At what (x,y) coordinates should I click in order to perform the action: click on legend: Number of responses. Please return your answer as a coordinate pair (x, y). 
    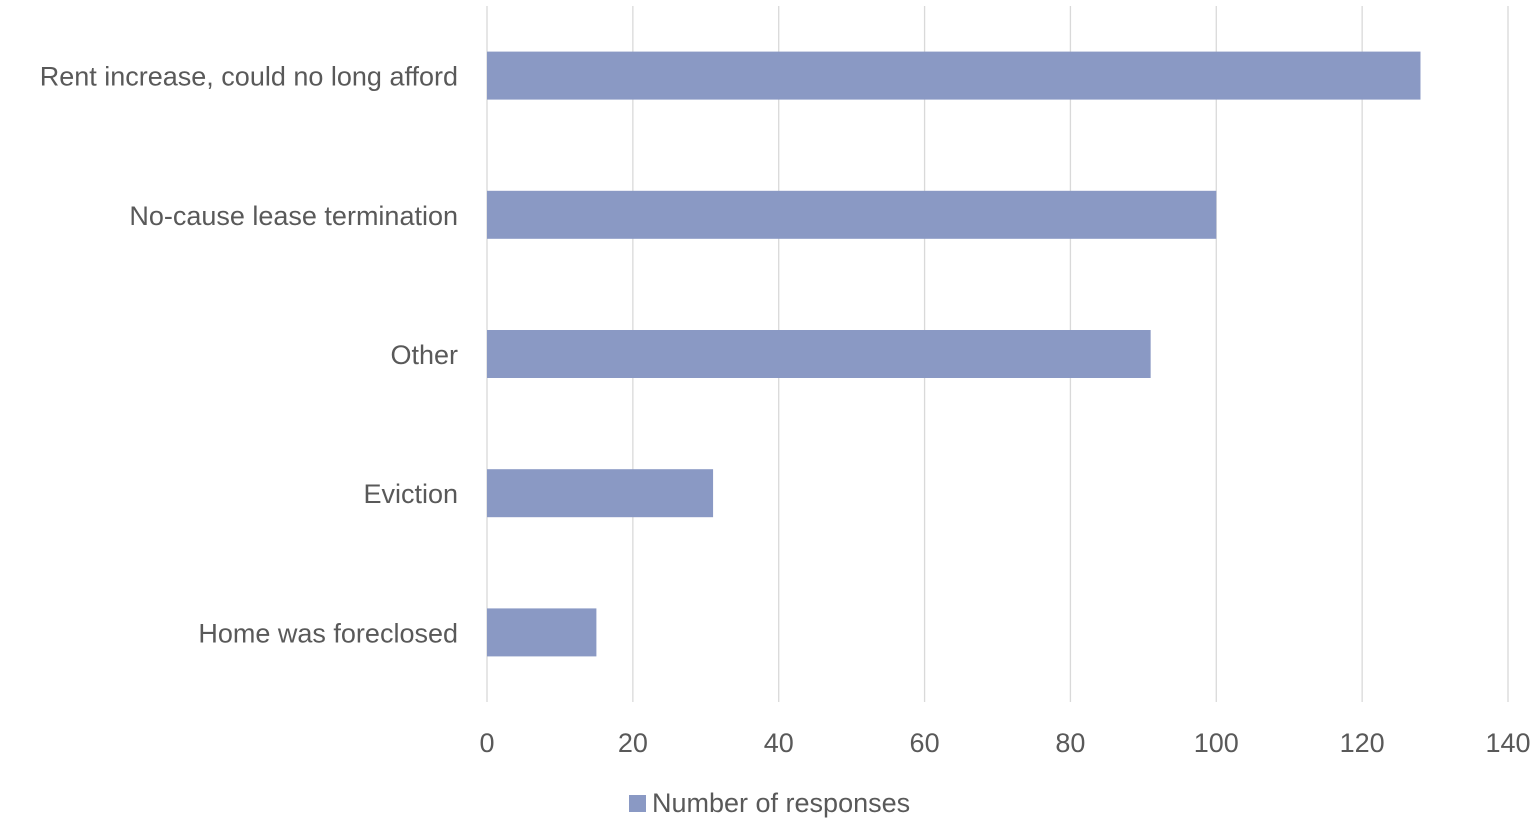
    Looking at the image, I should click on (769, 803).